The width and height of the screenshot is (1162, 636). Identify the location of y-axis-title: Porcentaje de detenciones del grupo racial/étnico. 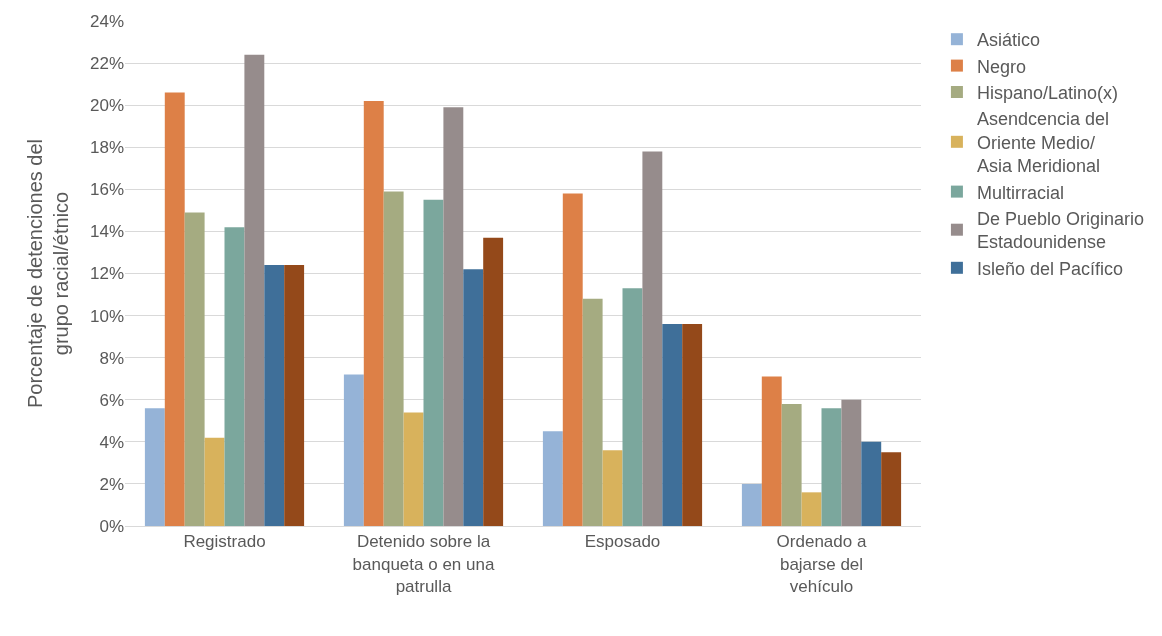
(48, 273).